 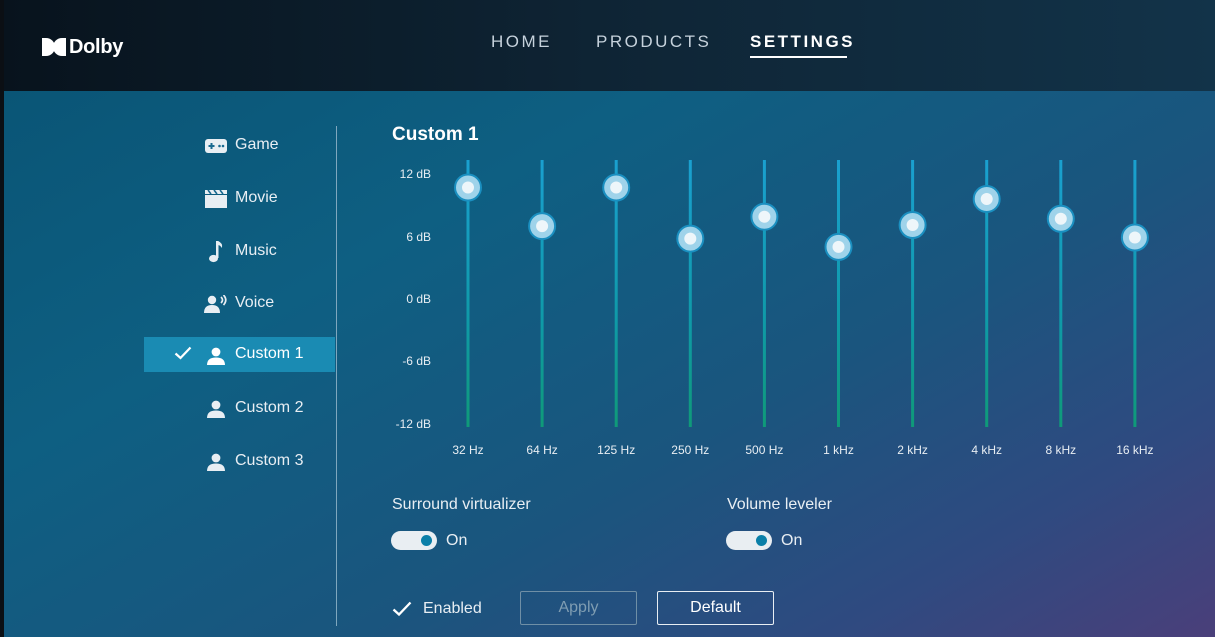 What do you see at coordinates (416, 361) in the screenshot?
I see `db-label: -6 dB` at bounding box center [416, 361].